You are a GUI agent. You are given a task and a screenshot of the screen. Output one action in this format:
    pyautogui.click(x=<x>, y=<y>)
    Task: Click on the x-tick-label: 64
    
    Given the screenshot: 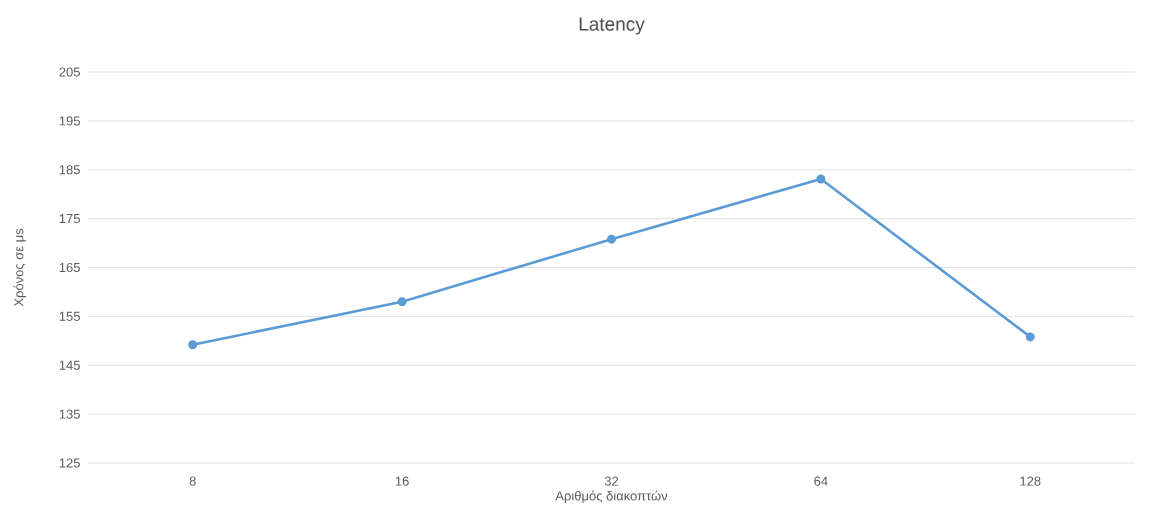 What is the action you would take?
    pyautogui.click(x=821, y=481)
    